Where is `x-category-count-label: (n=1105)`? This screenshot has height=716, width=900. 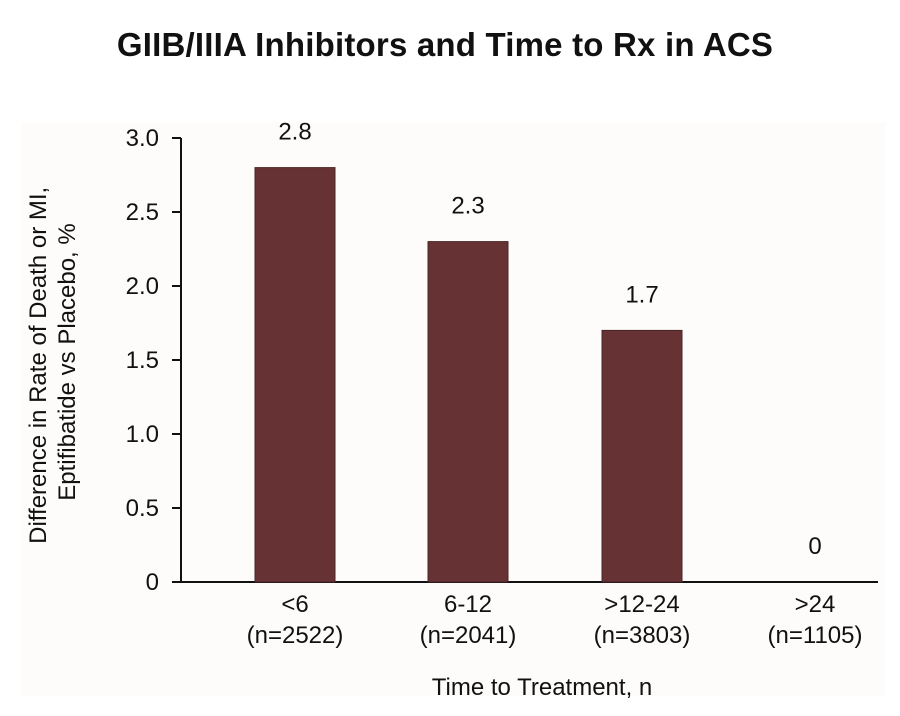 x-category-count-label: (n=1105) is located at coordinates (815, 635).